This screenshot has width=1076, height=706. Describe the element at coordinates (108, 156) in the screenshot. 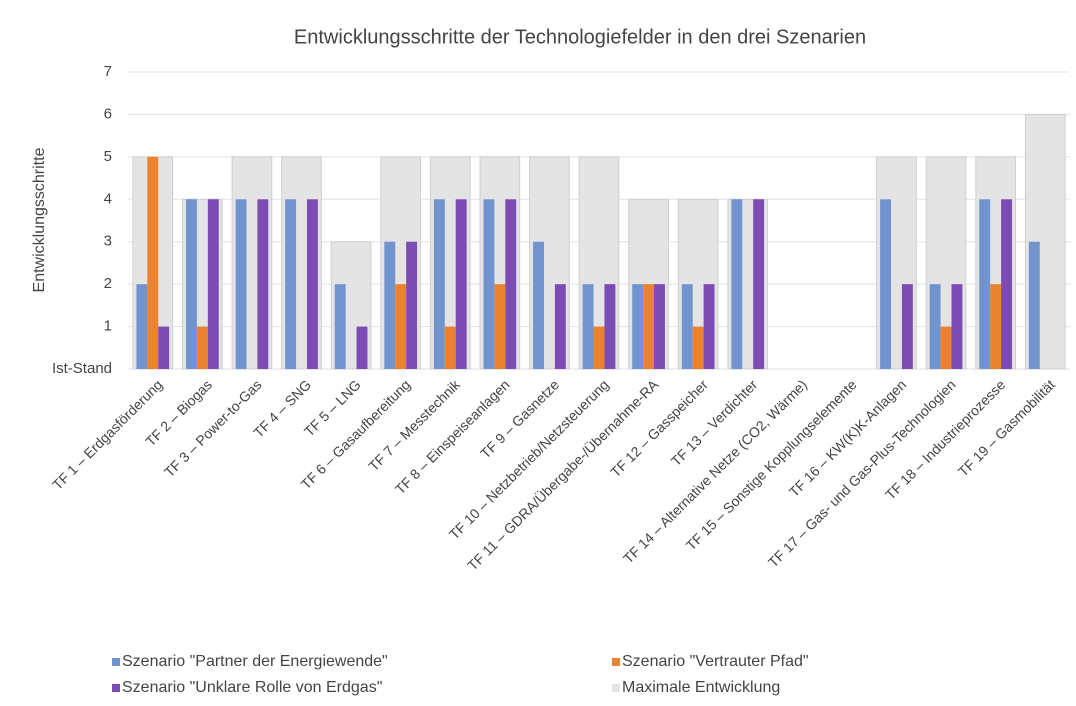

I see `y-tick-label: 5` at that location.